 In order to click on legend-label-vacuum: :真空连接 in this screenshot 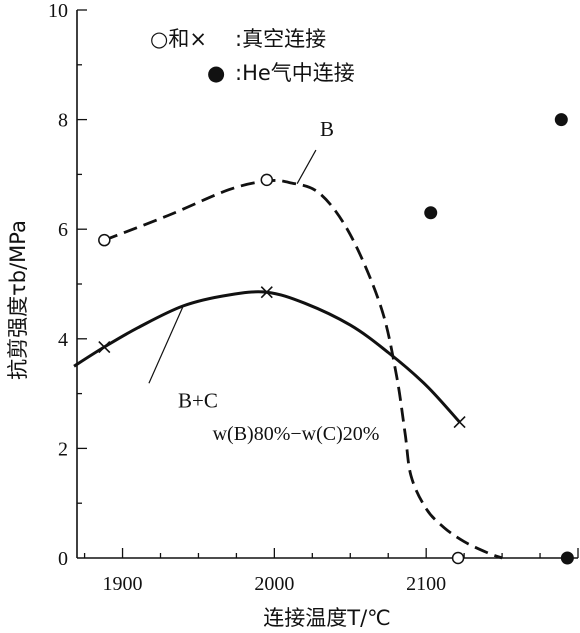, I will do `click(280, 39)`.